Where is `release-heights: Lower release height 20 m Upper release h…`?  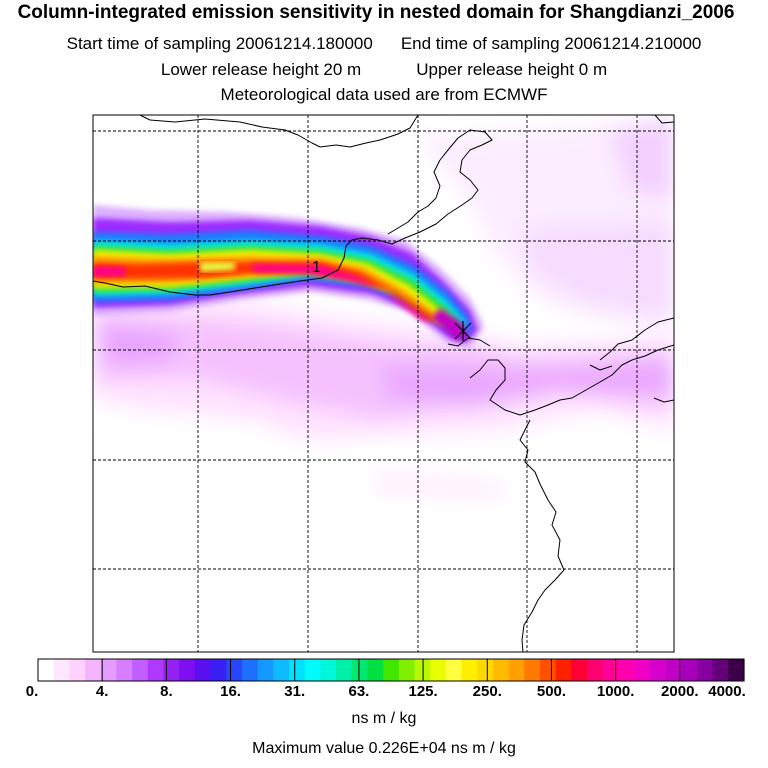 release-heights: Lower release height 20 m Upper release h… is located at coordinates (384, 70).